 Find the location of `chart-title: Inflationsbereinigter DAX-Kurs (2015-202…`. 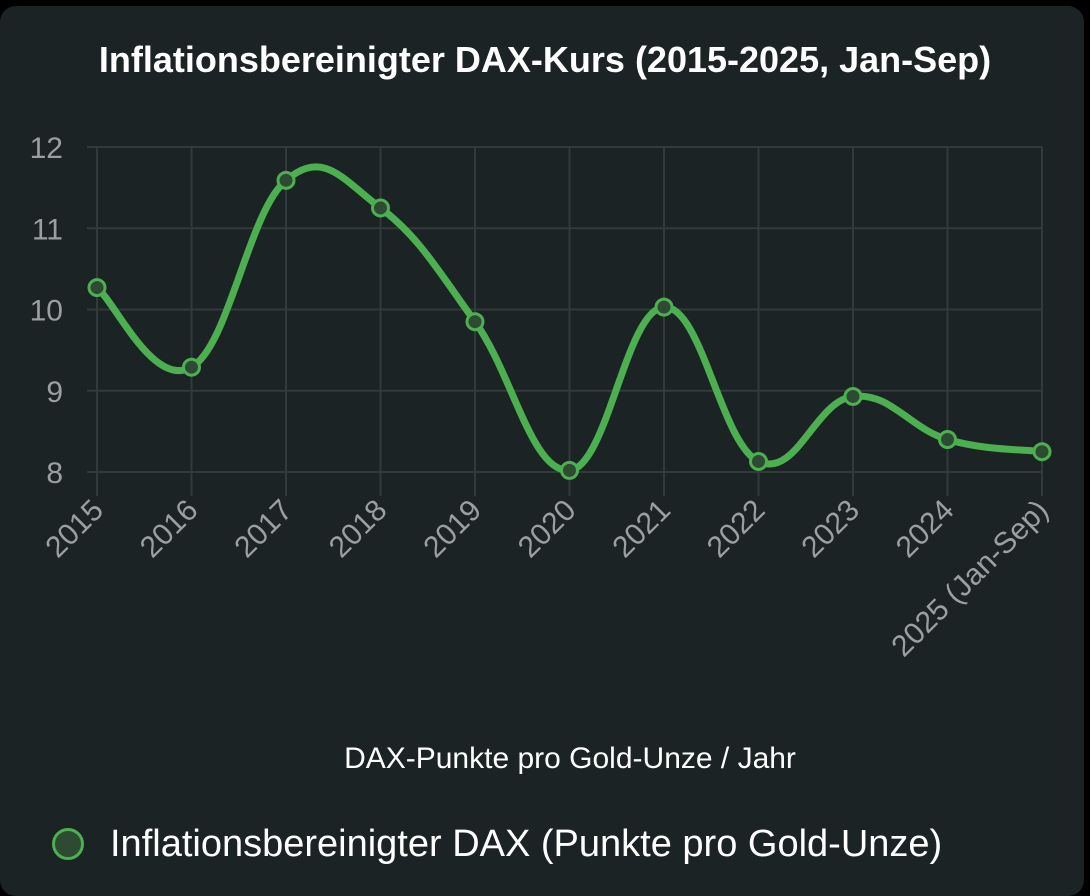

chart-title: Inflationsbereinigter DAX-Kurs (2015-202… is located at coordinates (545, 59).